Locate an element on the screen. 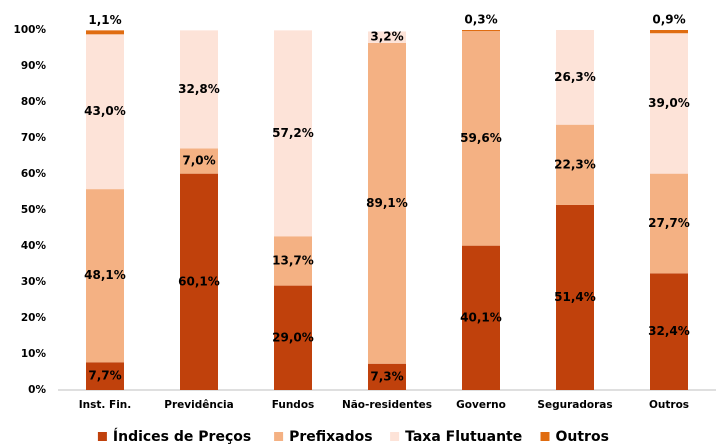 The height and width of the screenshot is (448, 720). y-tick-label: 70% is located at coordinates (34, 138).